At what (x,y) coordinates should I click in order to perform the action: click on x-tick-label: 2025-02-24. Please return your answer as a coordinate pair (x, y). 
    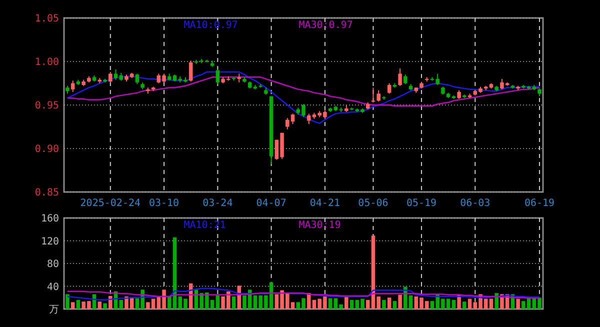
    Looking at the image, I should click on (110, 203).